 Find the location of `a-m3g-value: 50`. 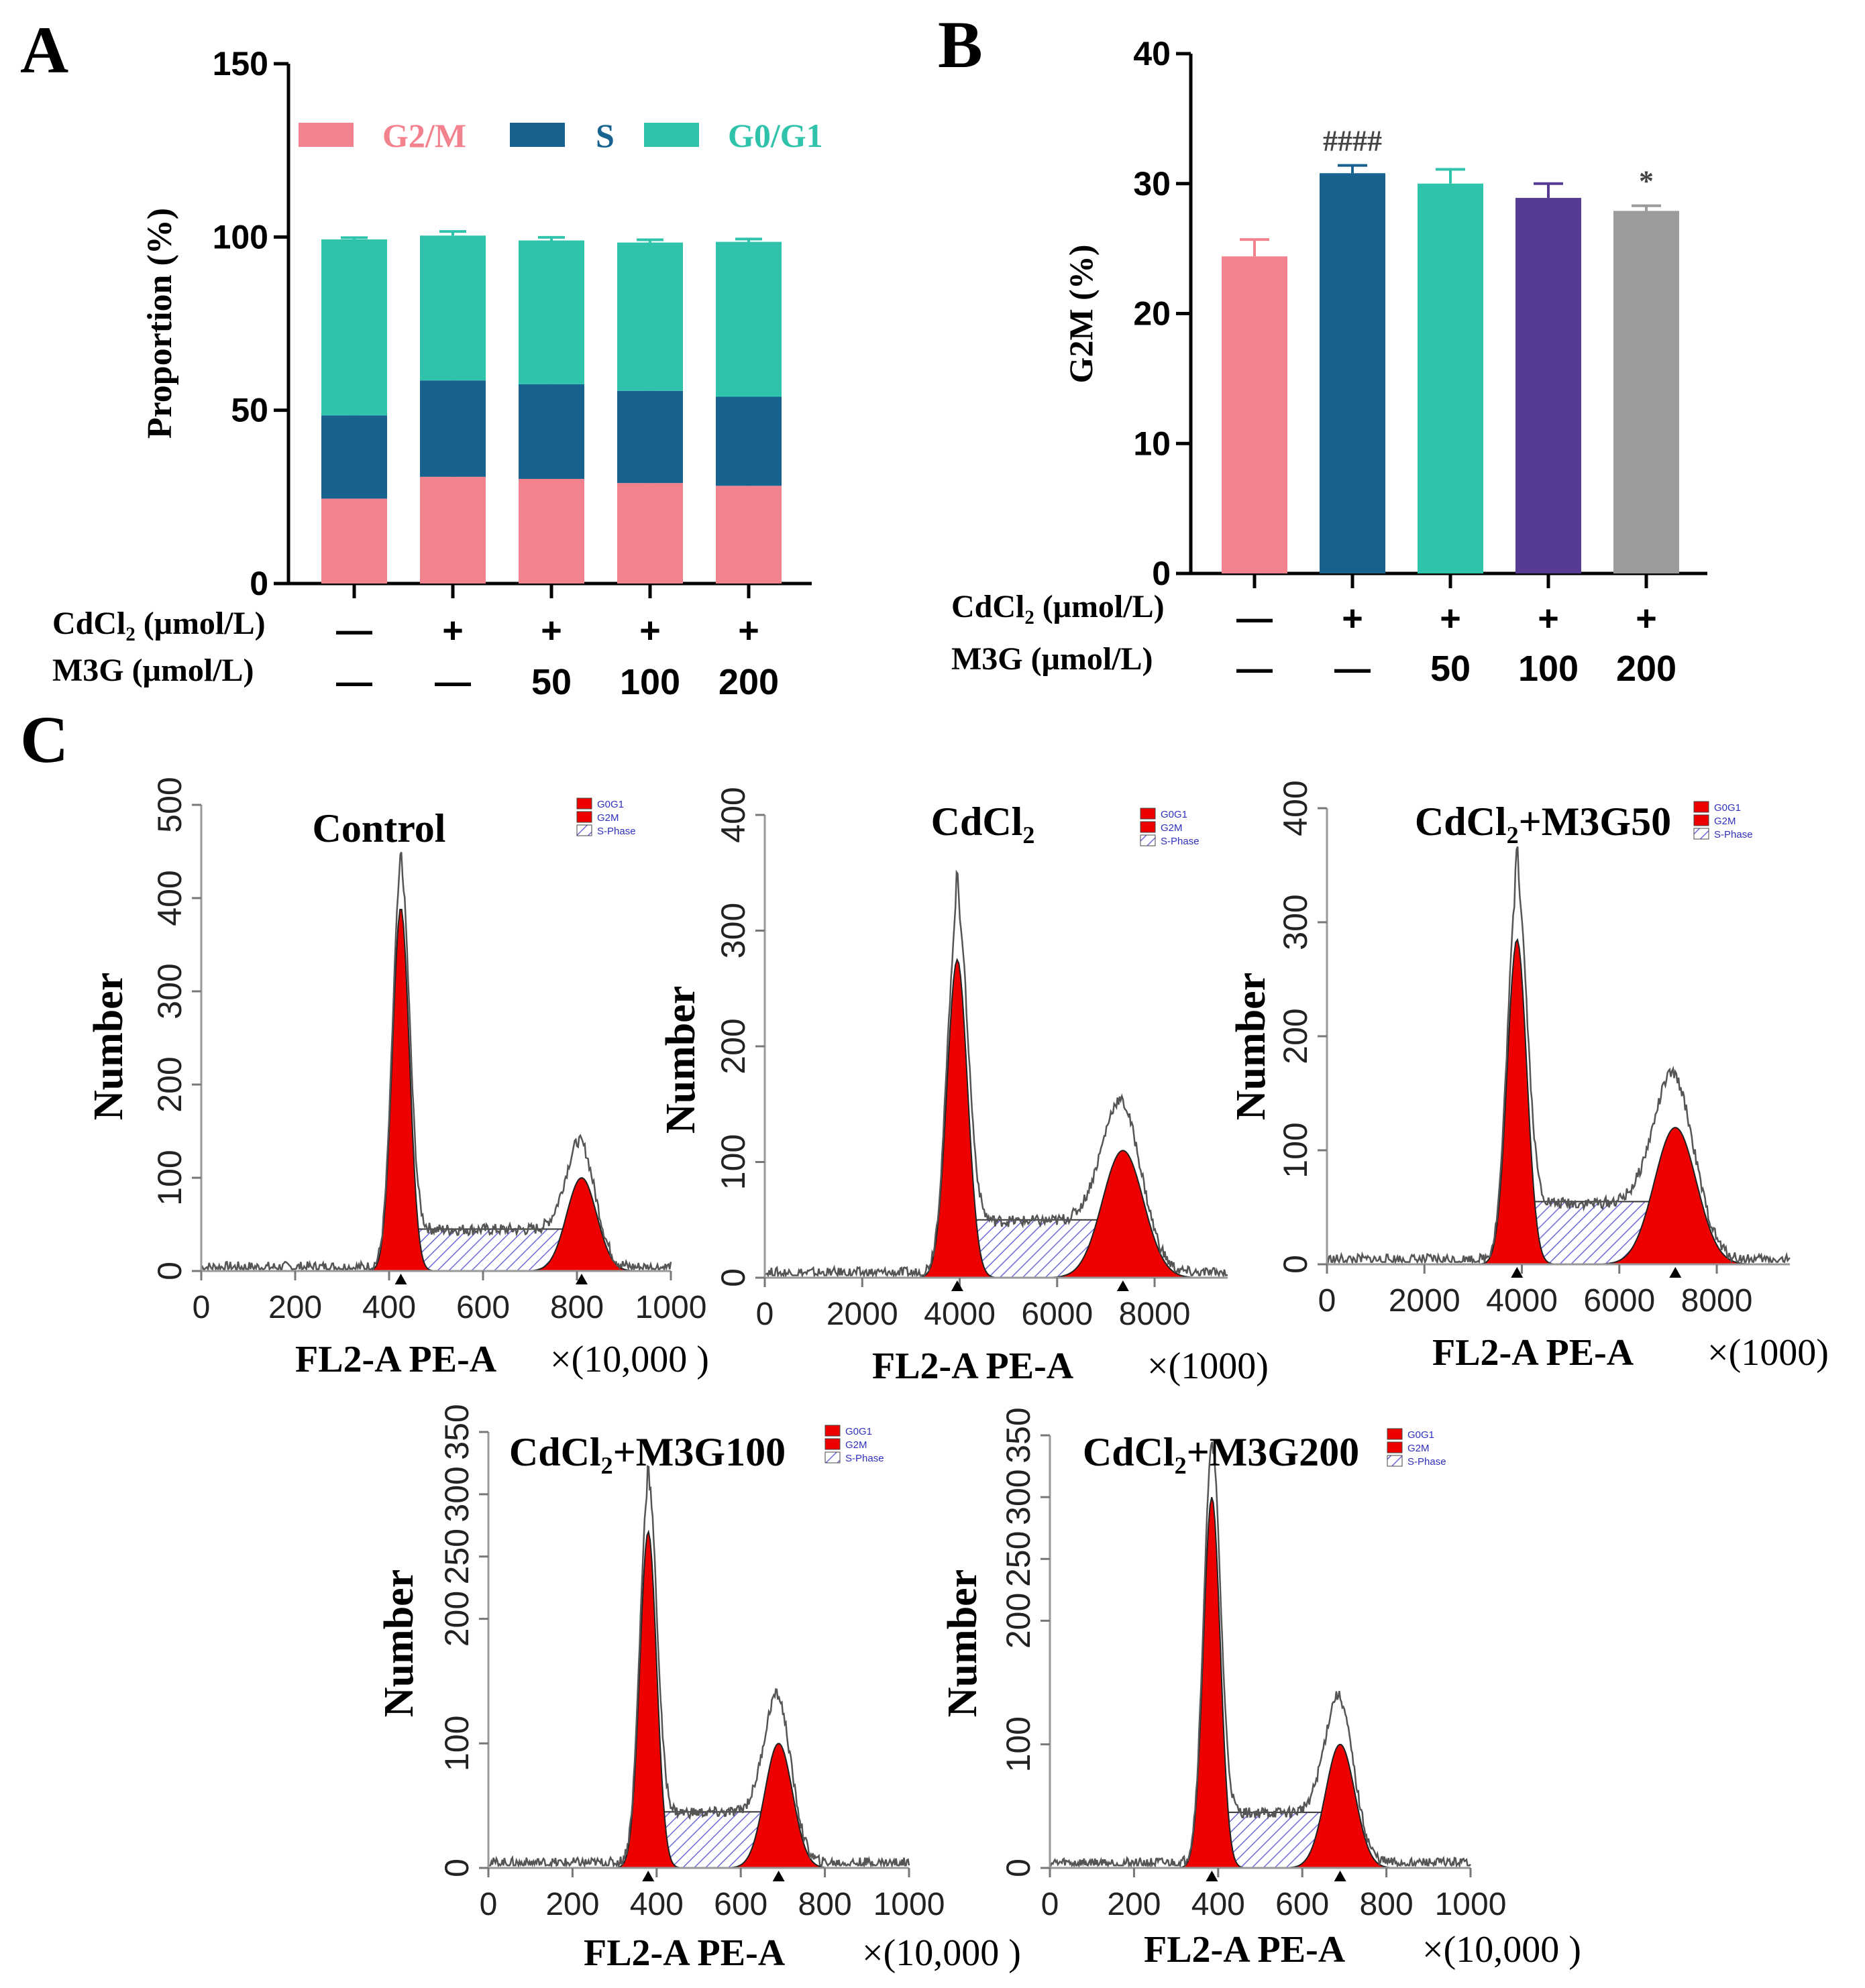

a-m3g-value: 50 is located at coordinates (552, 682).